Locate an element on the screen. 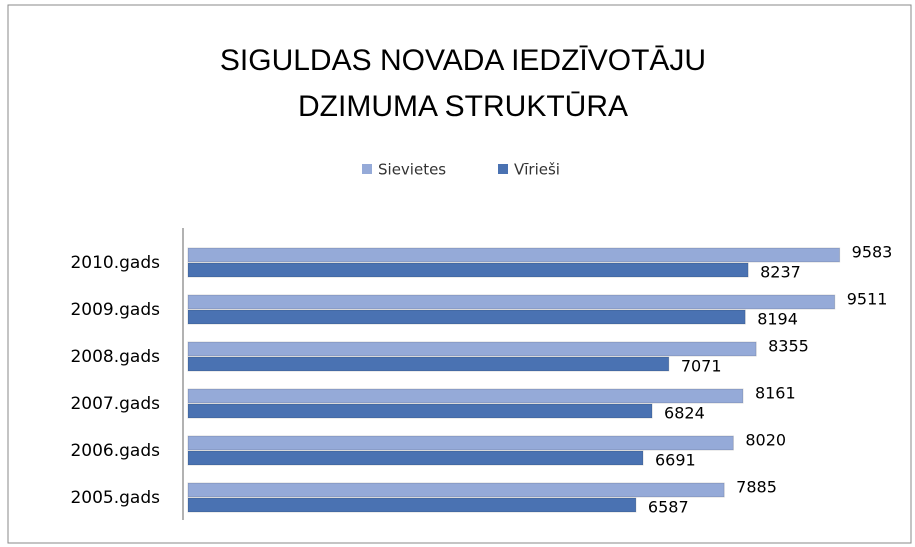  data-label: 7885 is located at coordinates (756, 487).